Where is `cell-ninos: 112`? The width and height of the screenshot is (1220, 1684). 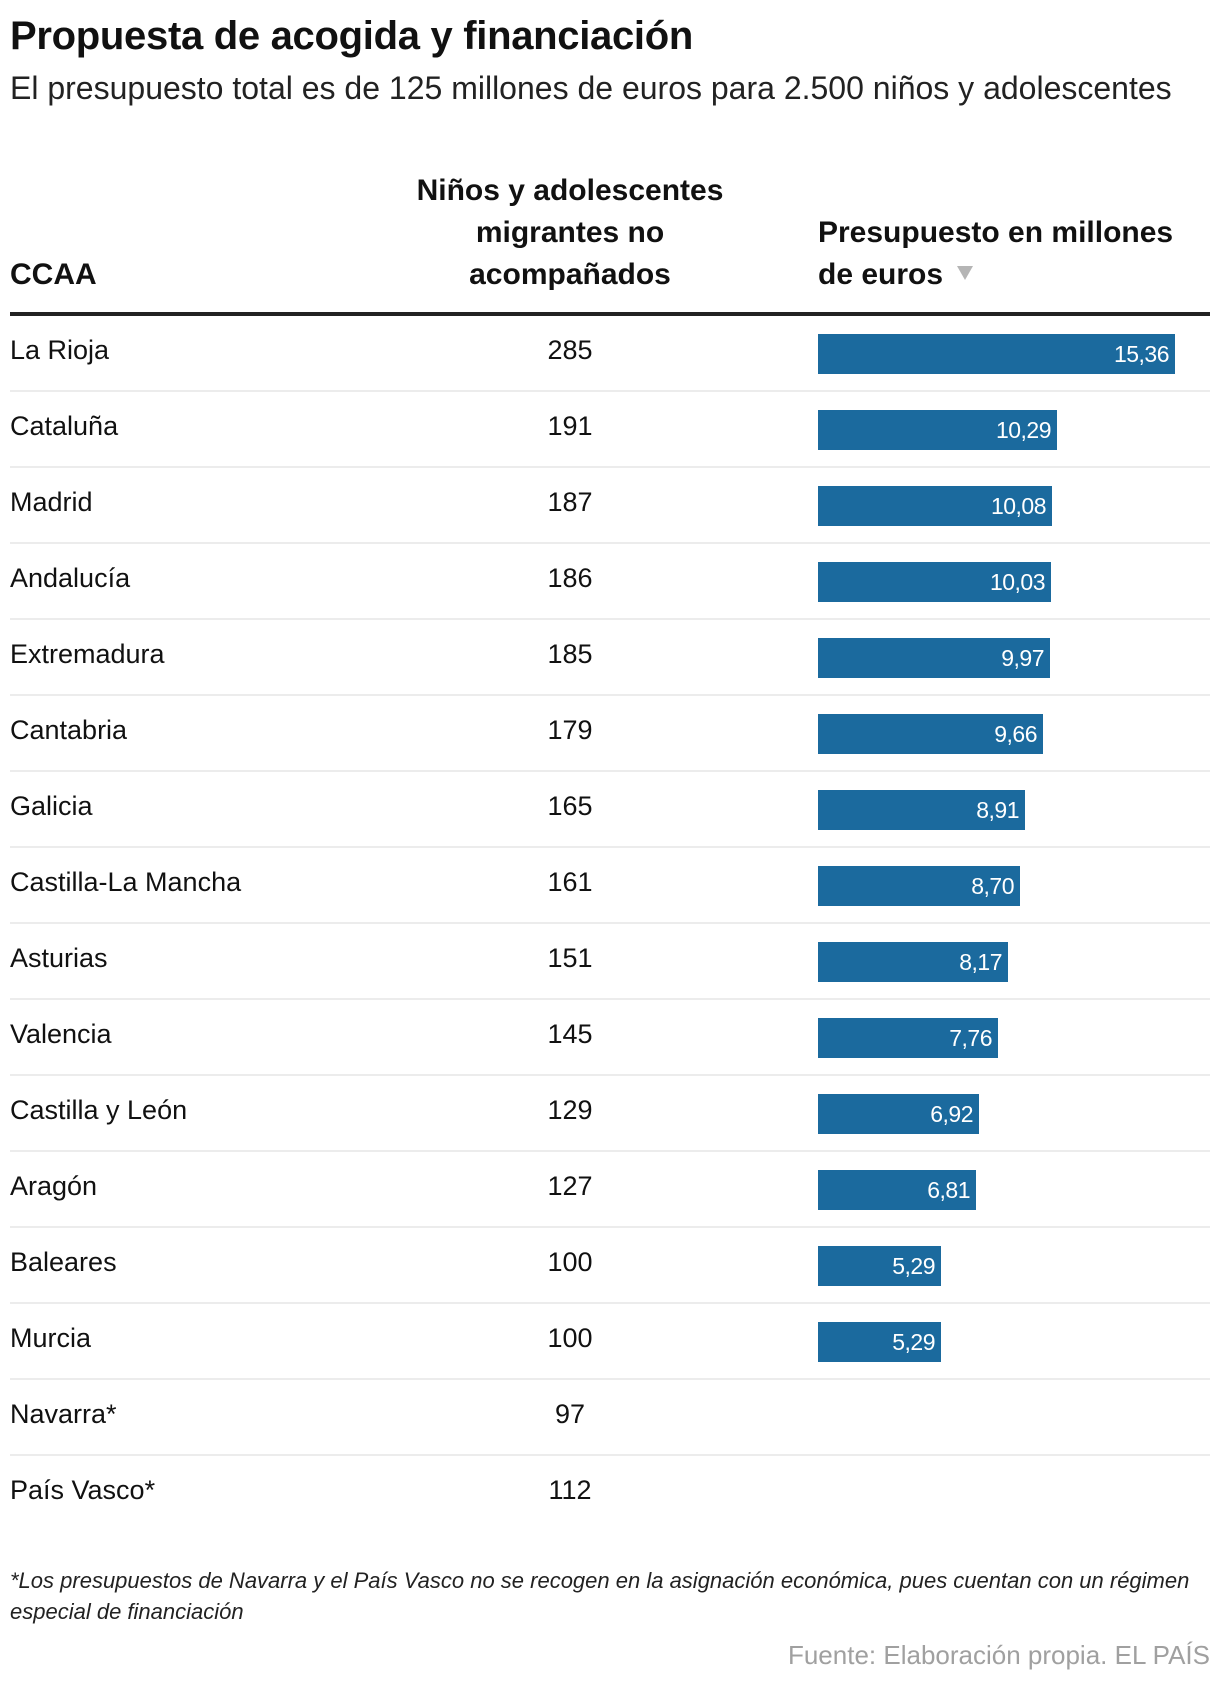
cell-ninos: 112 is located at coordinates (570, 1490).